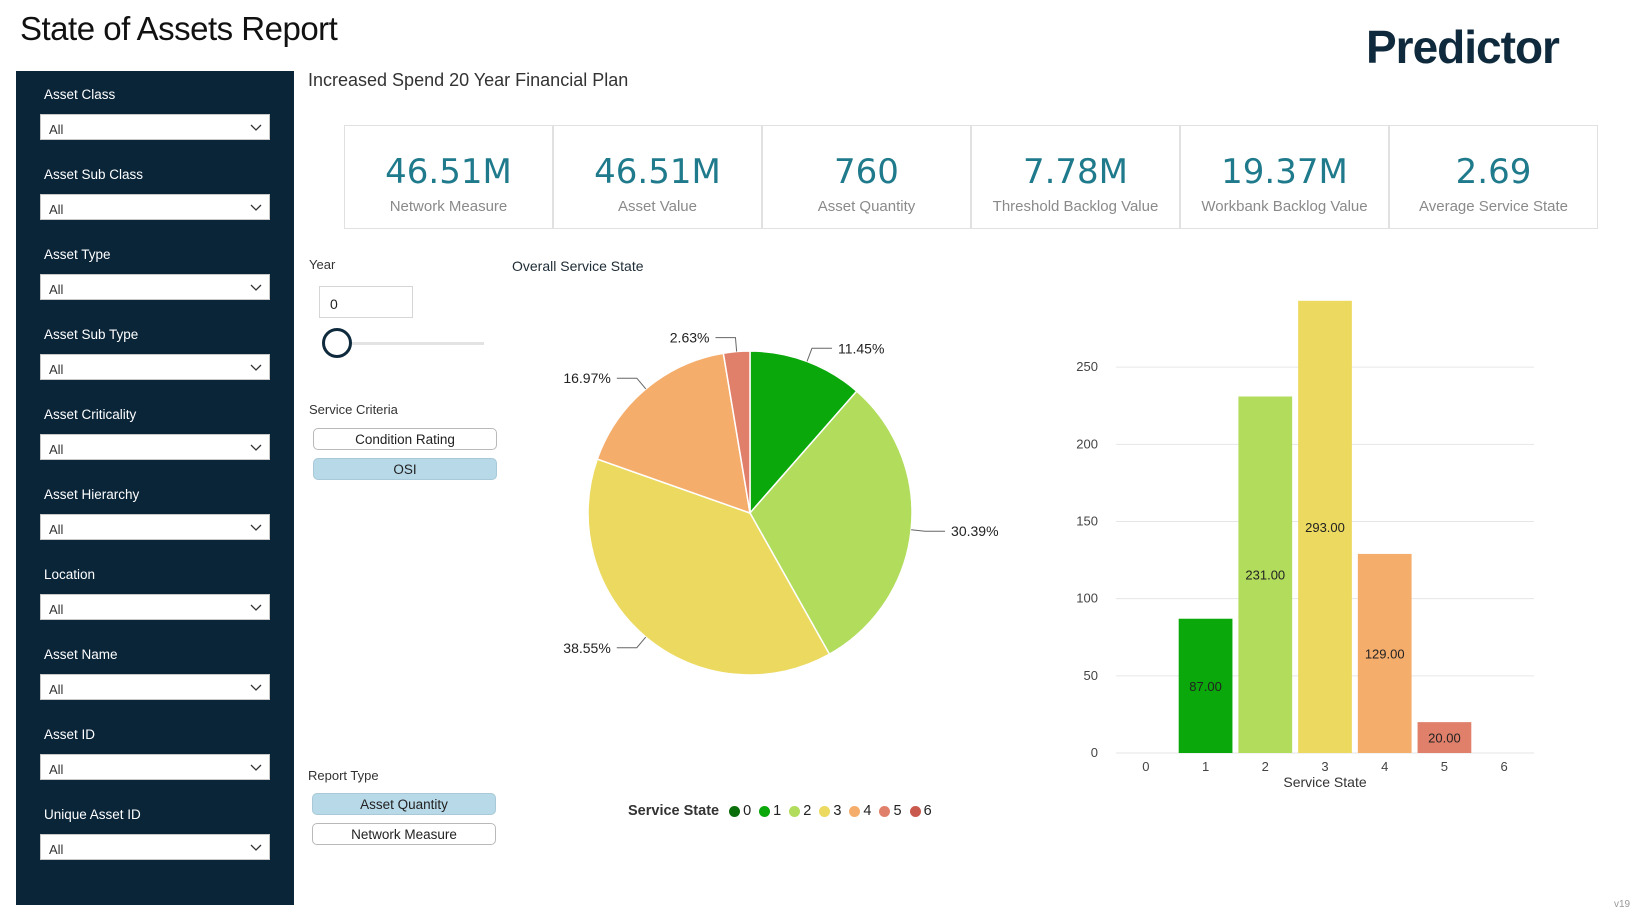 The width and height of the screenshot is (1637, 914). What do you see at coordinates (1622, 904) in the screenshot?
I see `version-label: v19` at bounding box center [1622, 904].